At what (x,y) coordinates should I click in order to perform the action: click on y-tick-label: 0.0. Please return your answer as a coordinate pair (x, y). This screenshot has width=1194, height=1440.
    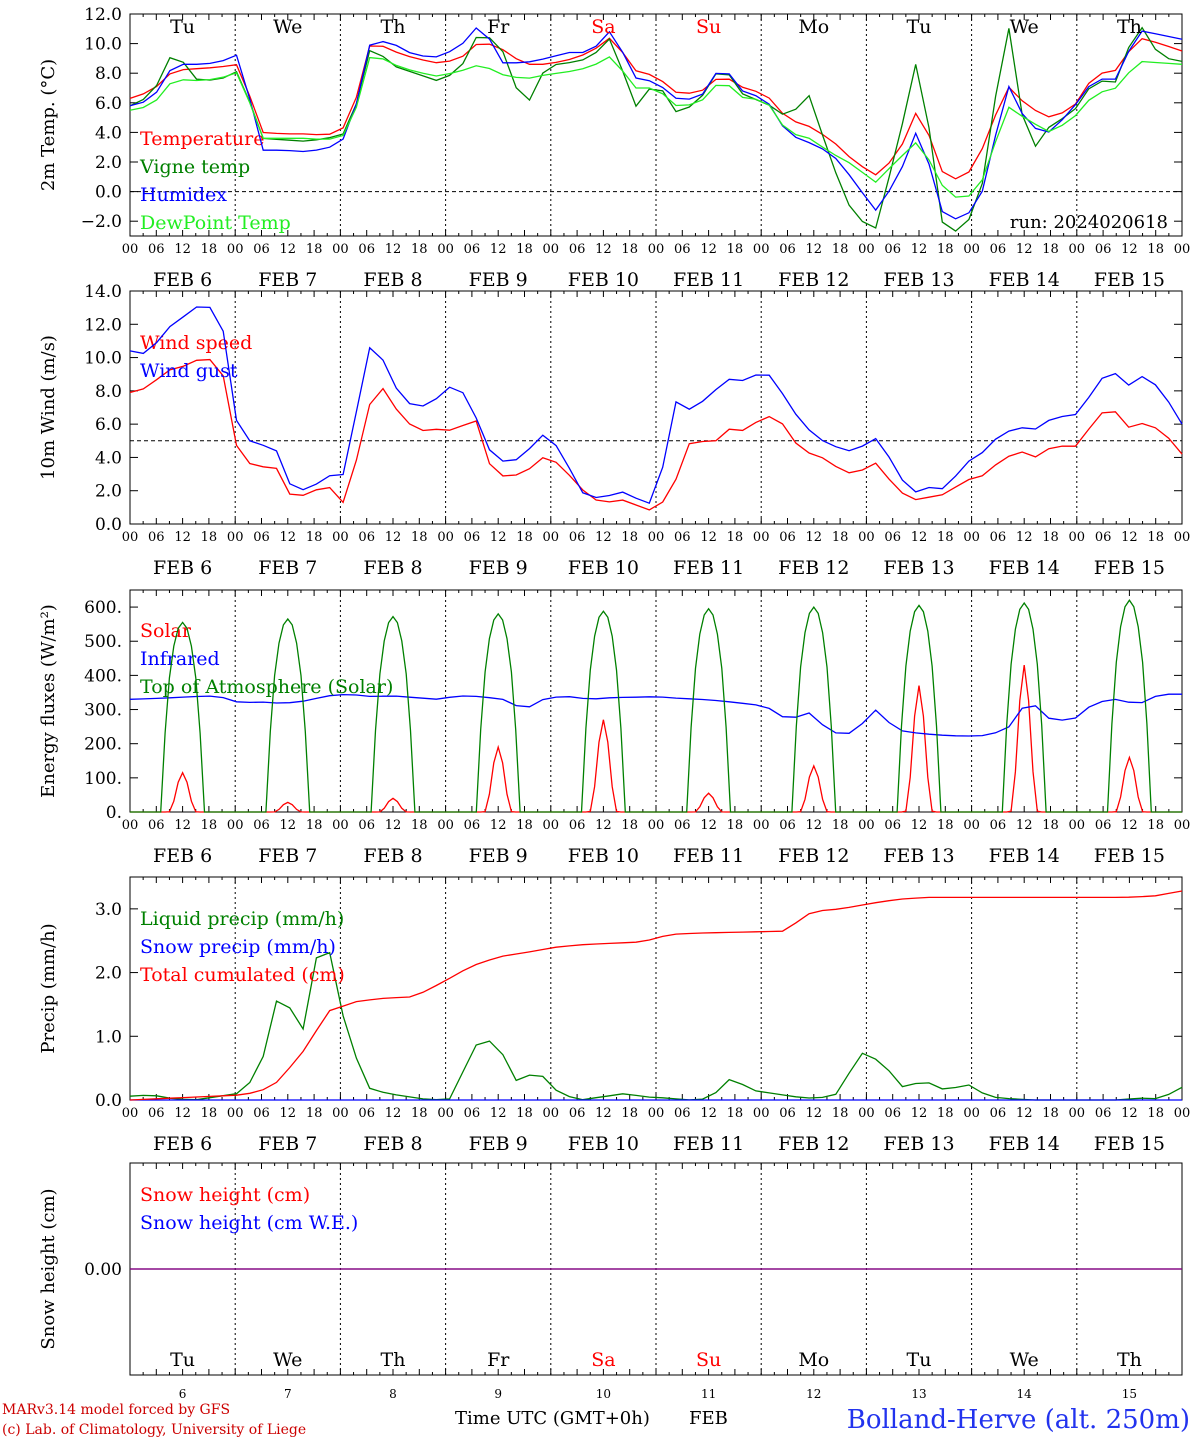
    Looking at the image, I should click on (108, 1101).